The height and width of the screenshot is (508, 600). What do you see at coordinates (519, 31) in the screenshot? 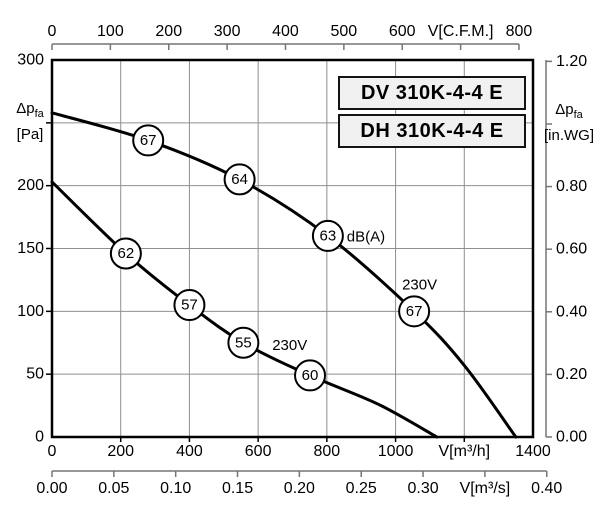
I see `top-axis-tick-label: 800` at bounding box center [519, 31].